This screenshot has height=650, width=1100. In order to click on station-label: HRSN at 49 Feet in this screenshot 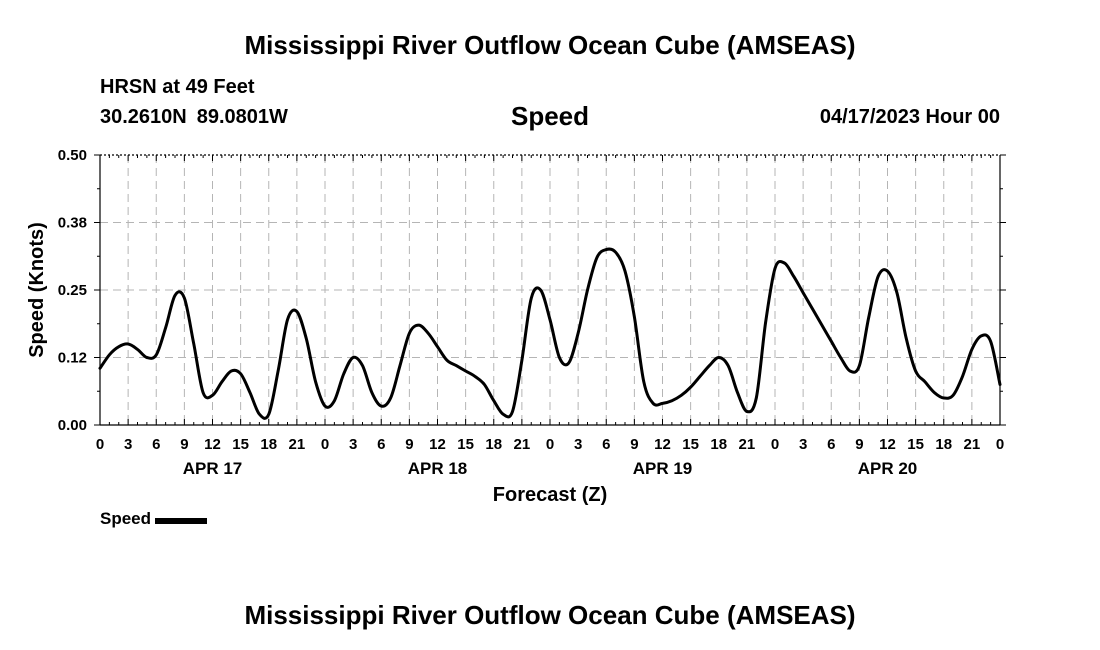, I will do `click(177, 87)`.